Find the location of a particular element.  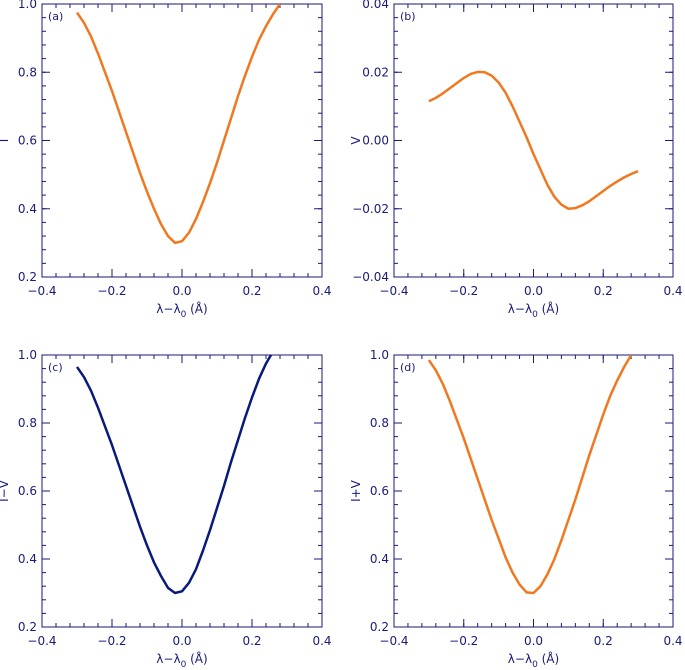

y-axis-label: I+V is located at coordinates (356, 490).